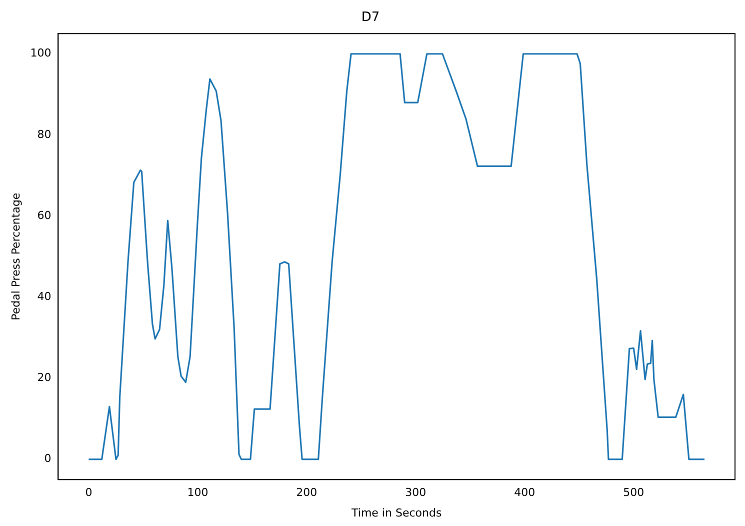 This screenshot has width=745, height=526. I want to click on y-axis-title: Pedal Press Percentage, so click(15, 256).